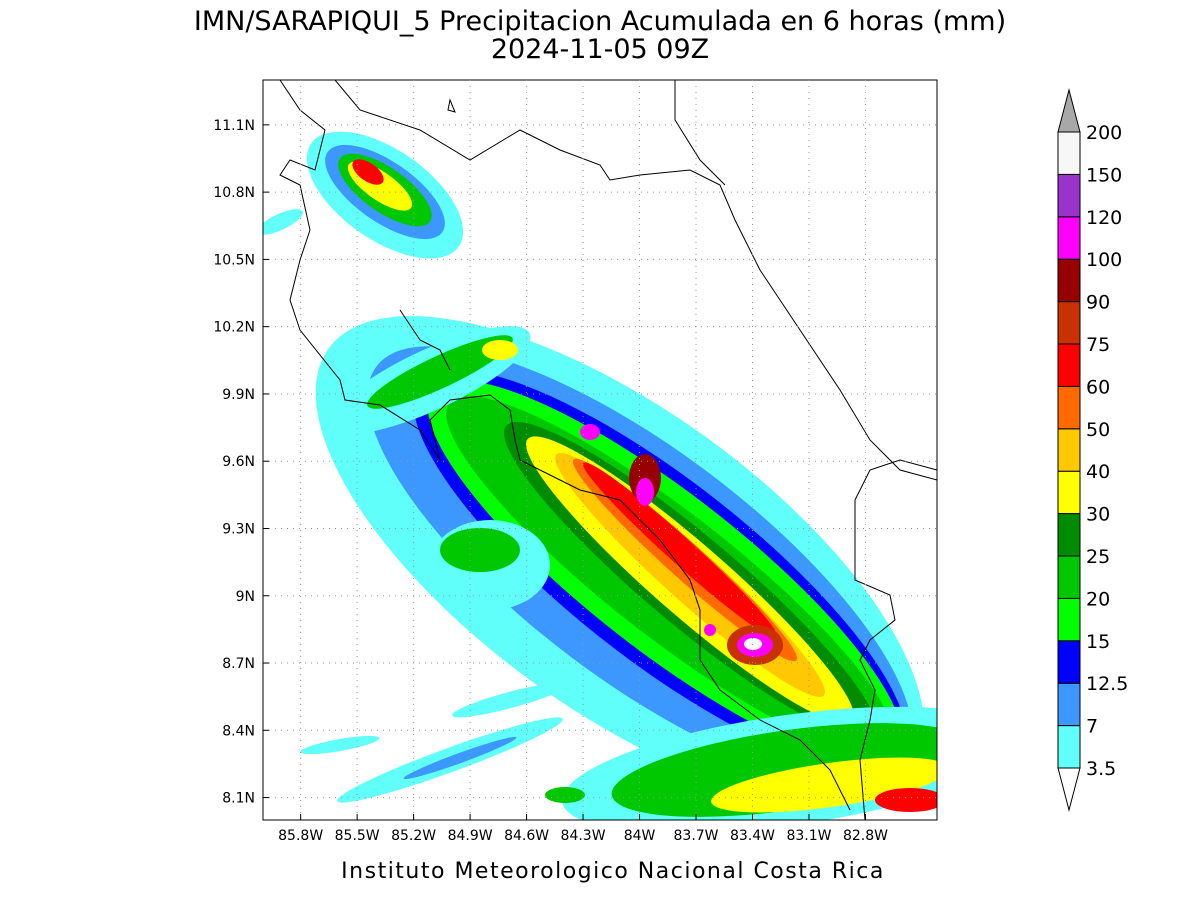 This screenshot has height=904, width=1200. What do you see at coordinates (1104, 133) in the screenshot?
I see `colorbar-label: 200` at bounding box center [1104, 133].